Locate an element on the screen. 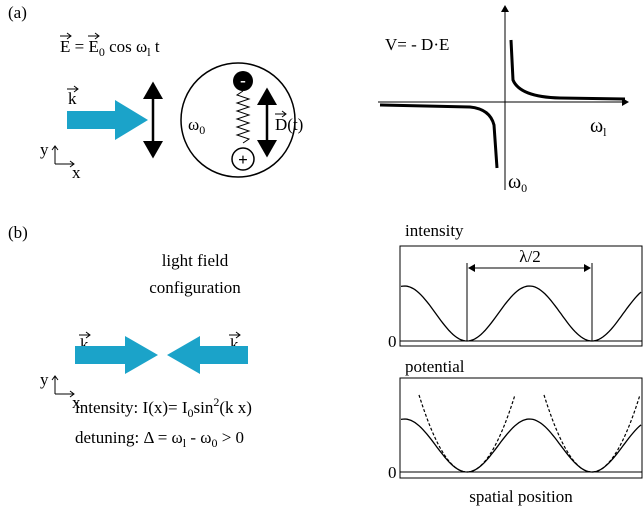 The width and height of the screenshot is (643, 513). electron is located at coordinates (243, 81).